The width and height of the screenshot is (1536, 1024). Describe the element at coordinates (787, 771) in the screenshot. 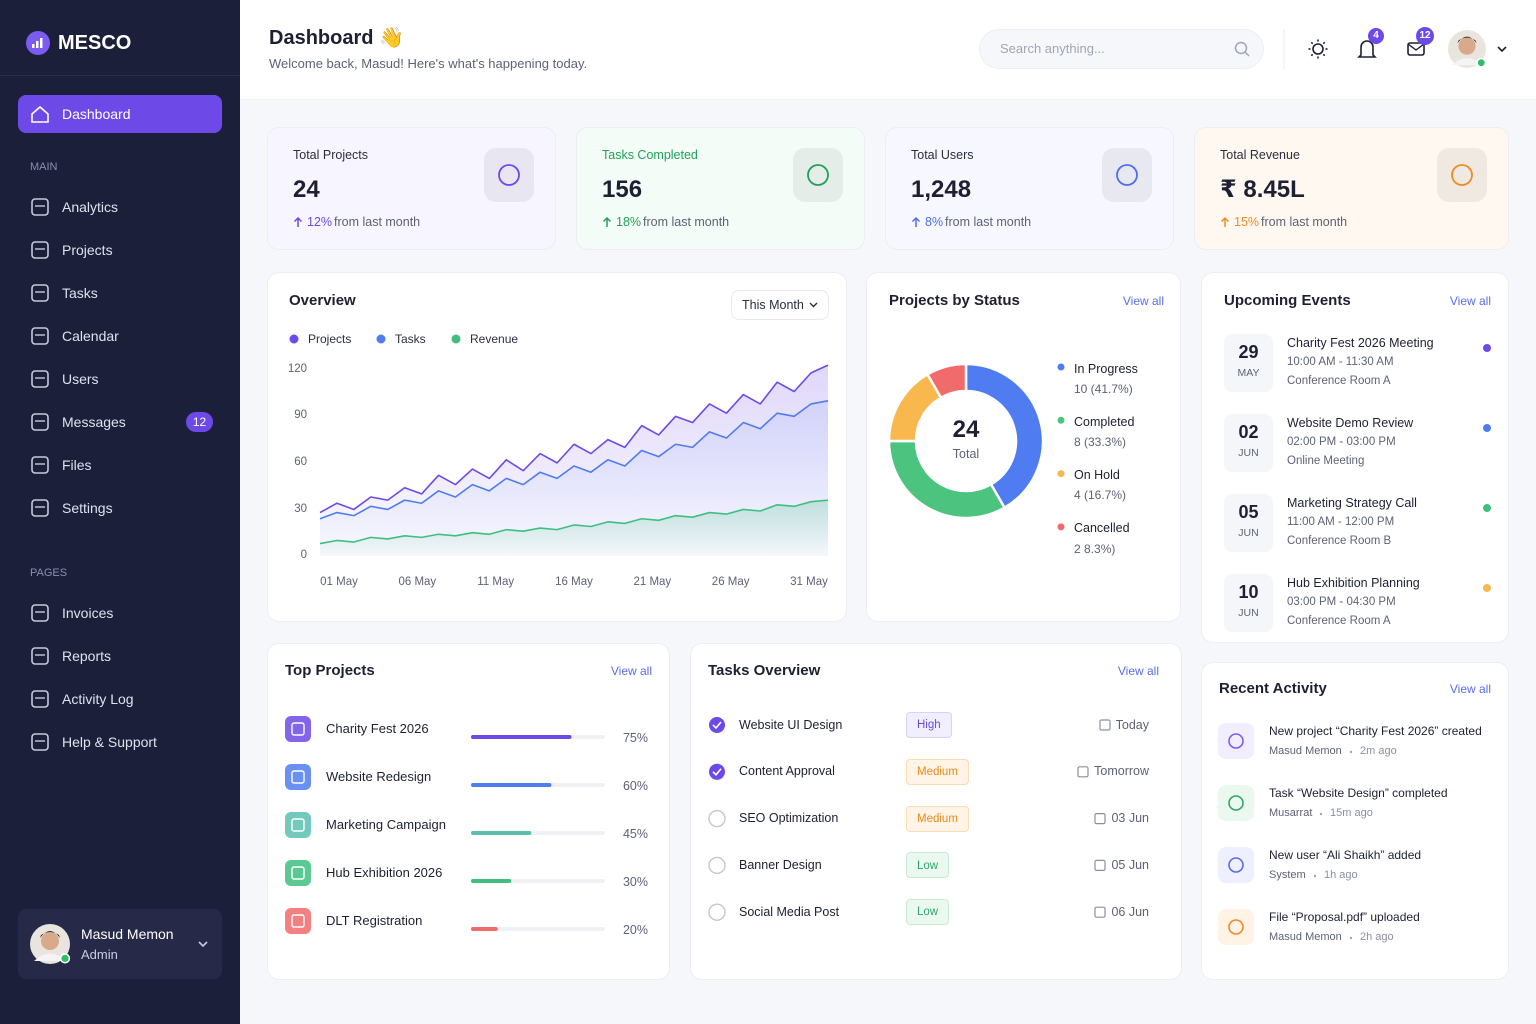

I see `task-name: Content Approval` at that location.